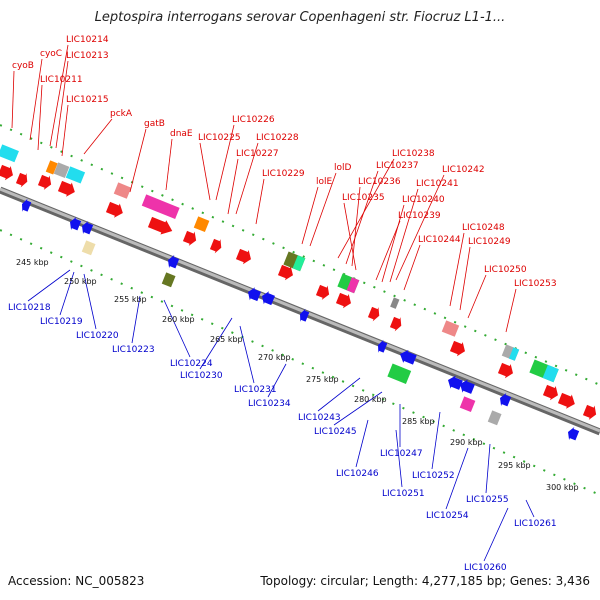 Image resolution: width=600 pixels, height=600 pixels. I want to click on scale-label: 255 kbp, so click(130, 299).